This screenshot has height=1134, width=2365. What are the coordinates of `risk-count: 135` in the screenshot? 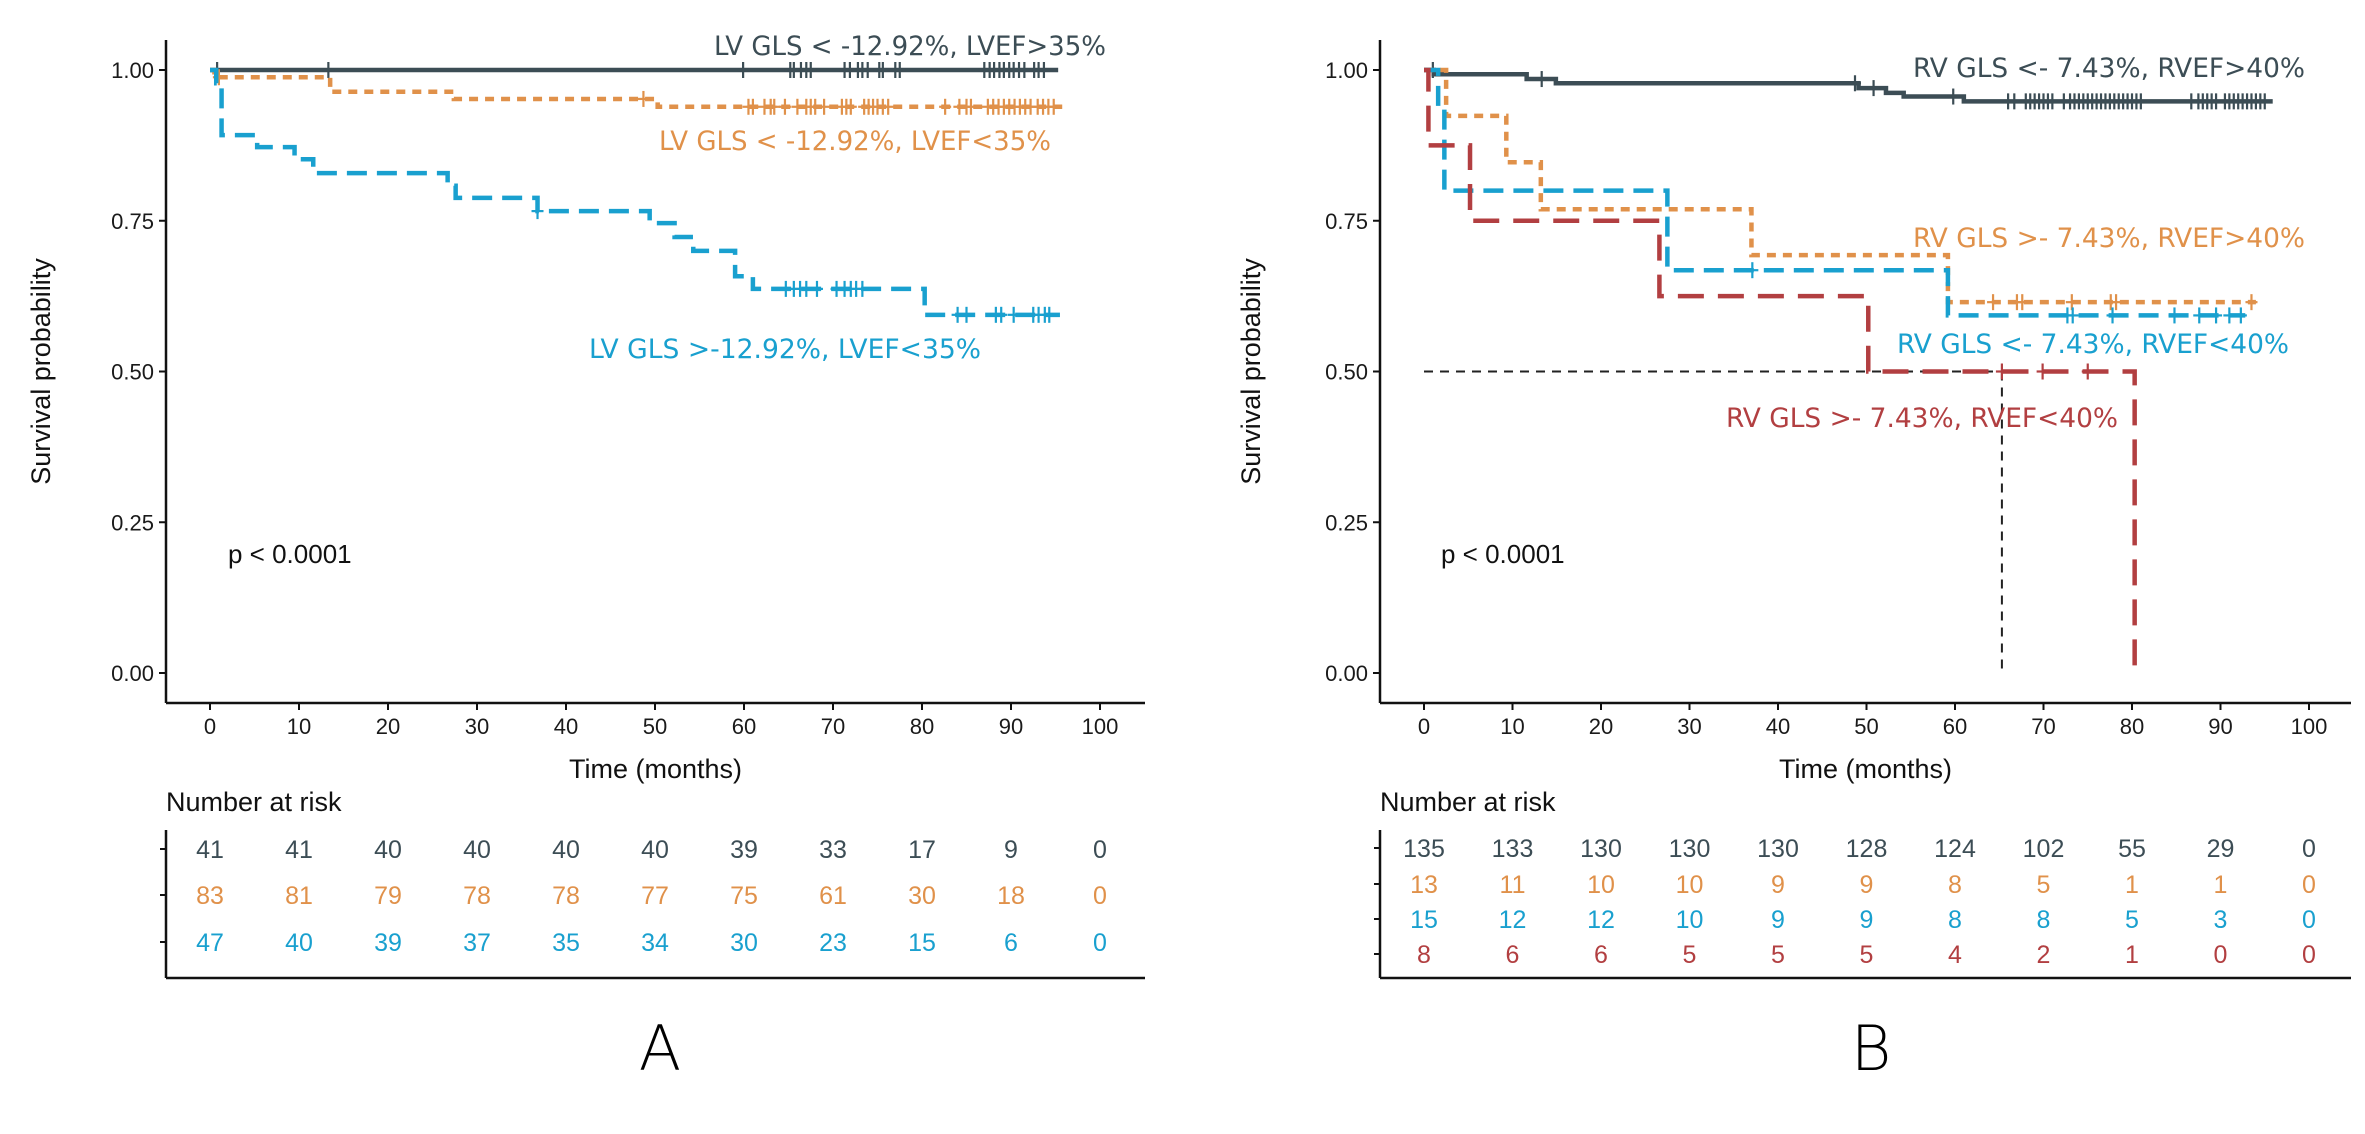 It's located at (1424, 849).